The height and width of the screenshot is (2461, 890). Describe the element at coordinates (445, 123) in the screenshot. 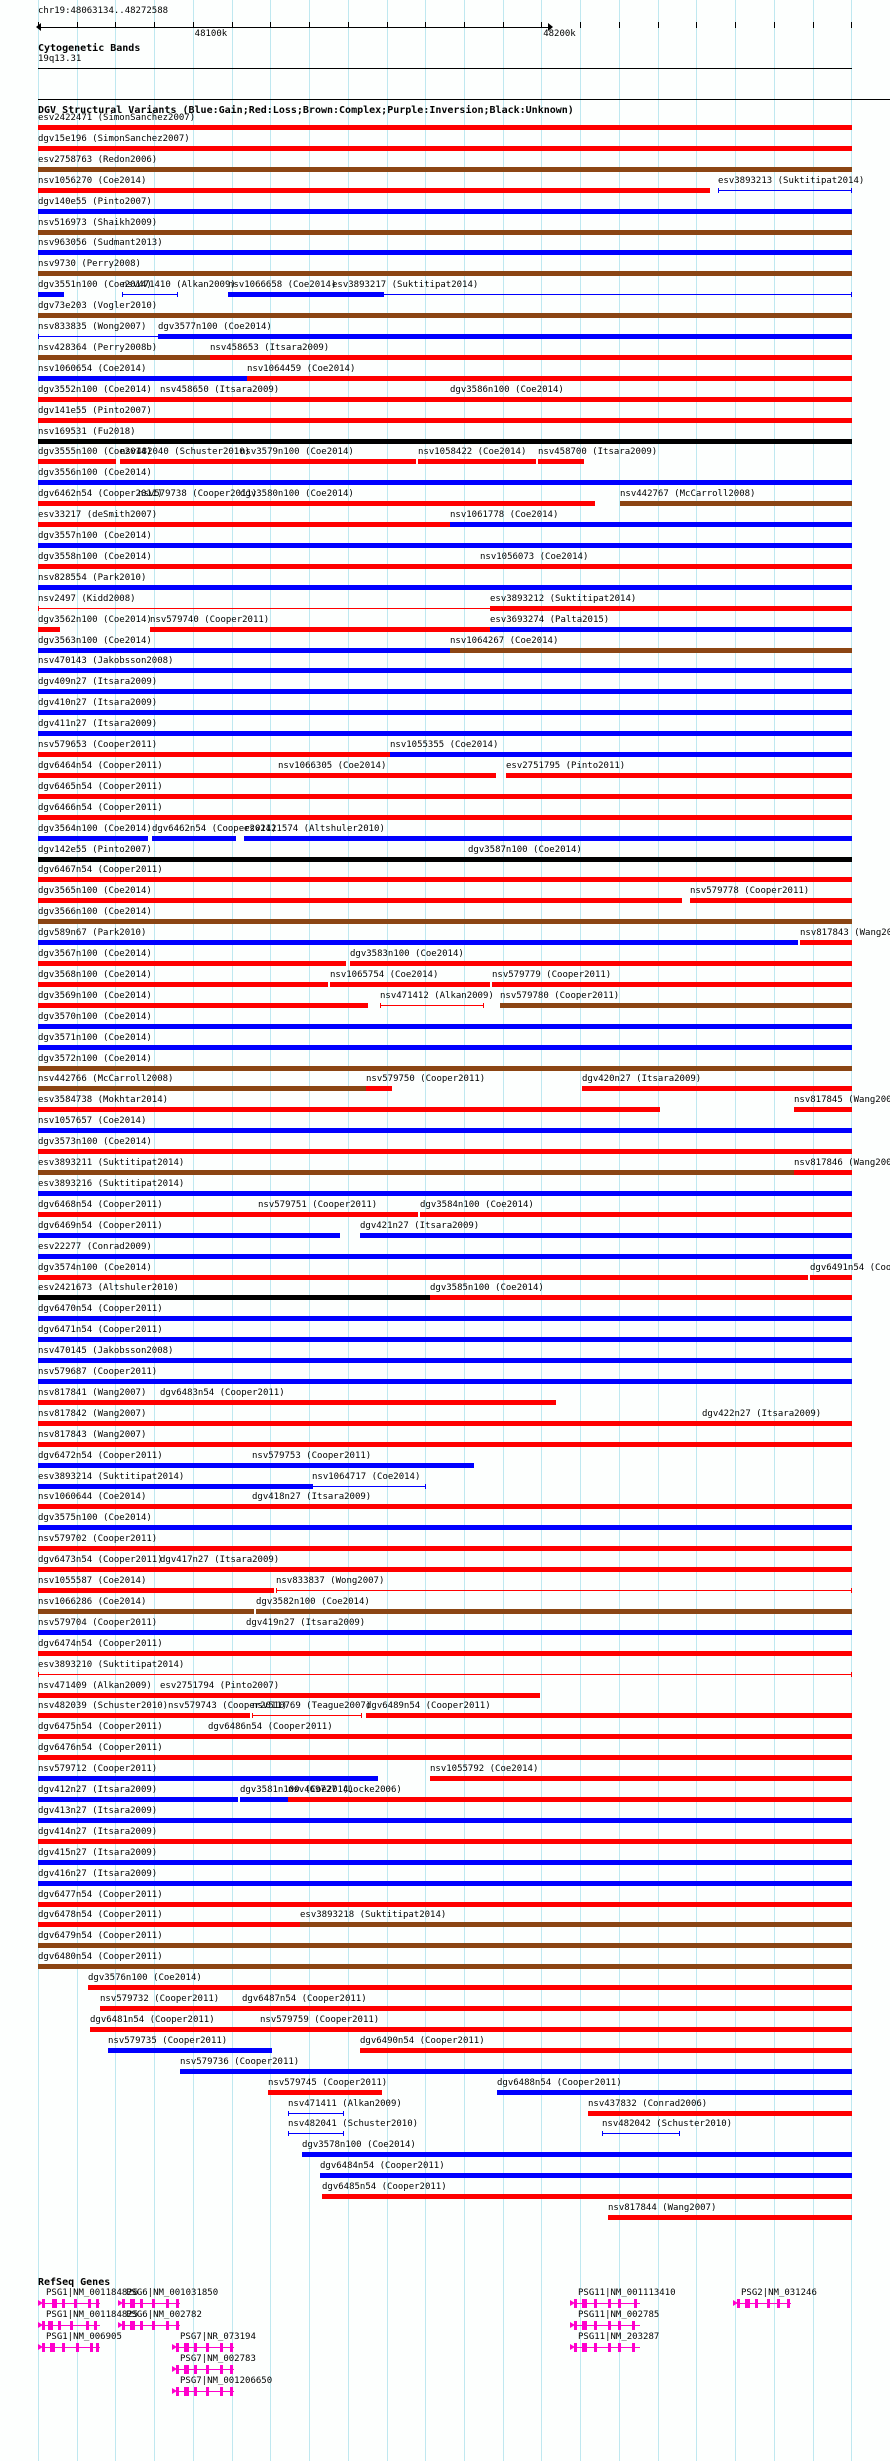

I see `dgv-track-row: esv2422471 (SimonSanchez2007)` at that location.